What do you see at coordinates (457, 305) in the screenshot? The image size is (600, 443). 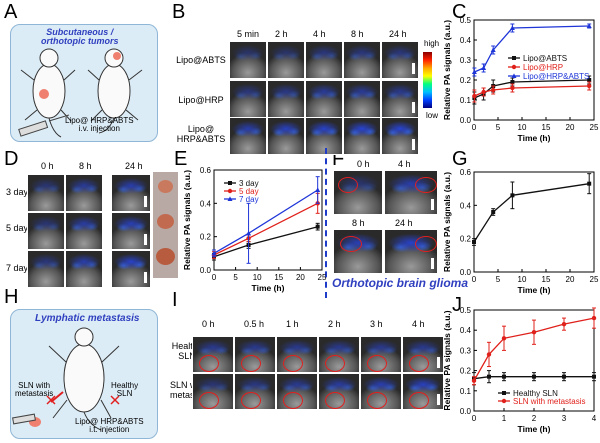 I see `panel-letter-j: J` at bounding box center [457, 305].